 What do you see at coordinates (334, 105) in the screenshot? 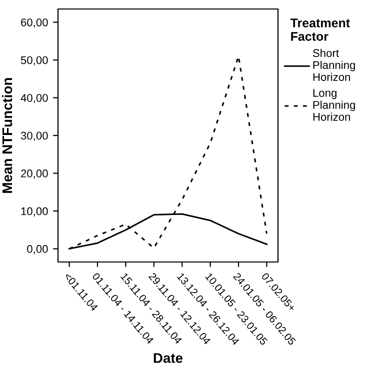
I see `legend-label: Long Planning Horizon` at bounding box center [334, 105].